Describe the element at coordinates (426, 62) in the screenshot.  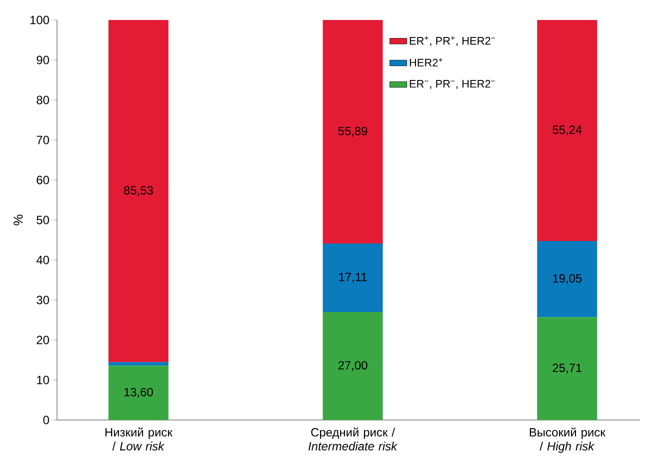
I see `legend-label: HER2$^{+}$` at that location.